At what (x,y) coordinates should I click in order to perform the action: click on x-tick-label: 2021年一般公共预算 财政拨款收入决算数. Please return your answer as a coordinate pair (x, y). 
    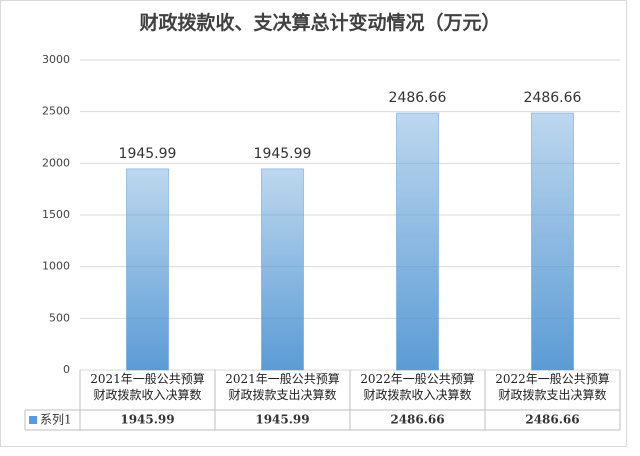
    Looking at the image, I should click on (147, 387).